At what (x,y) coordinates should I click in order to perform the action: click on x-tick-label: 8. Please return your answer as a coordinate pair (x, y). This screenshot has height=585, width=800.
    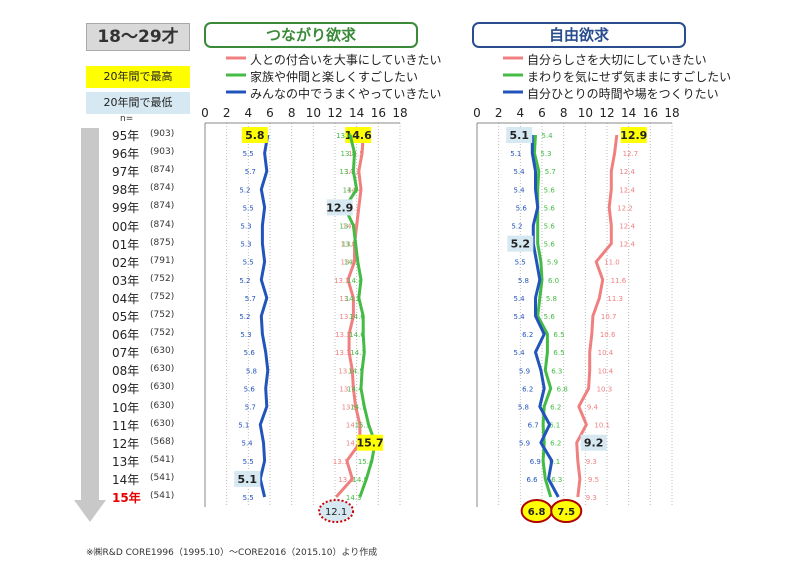
    Looking at the image, I should click on (564, 113).